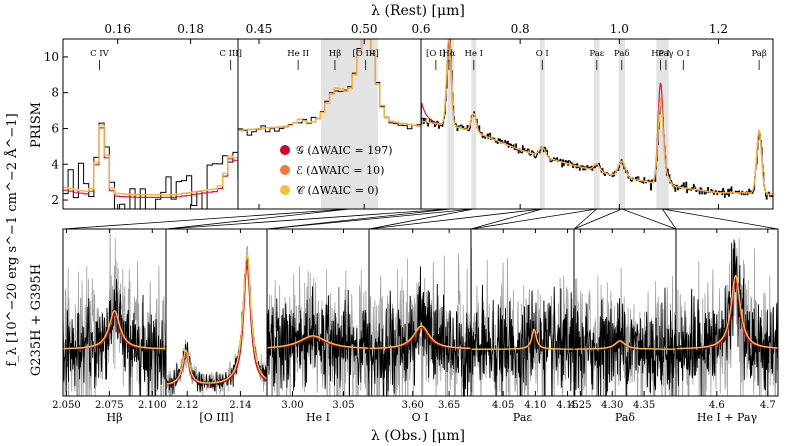 This screenshot has width=793, height=446. I want to click on grating-panel-label-1: [O III], so click(216, 417).